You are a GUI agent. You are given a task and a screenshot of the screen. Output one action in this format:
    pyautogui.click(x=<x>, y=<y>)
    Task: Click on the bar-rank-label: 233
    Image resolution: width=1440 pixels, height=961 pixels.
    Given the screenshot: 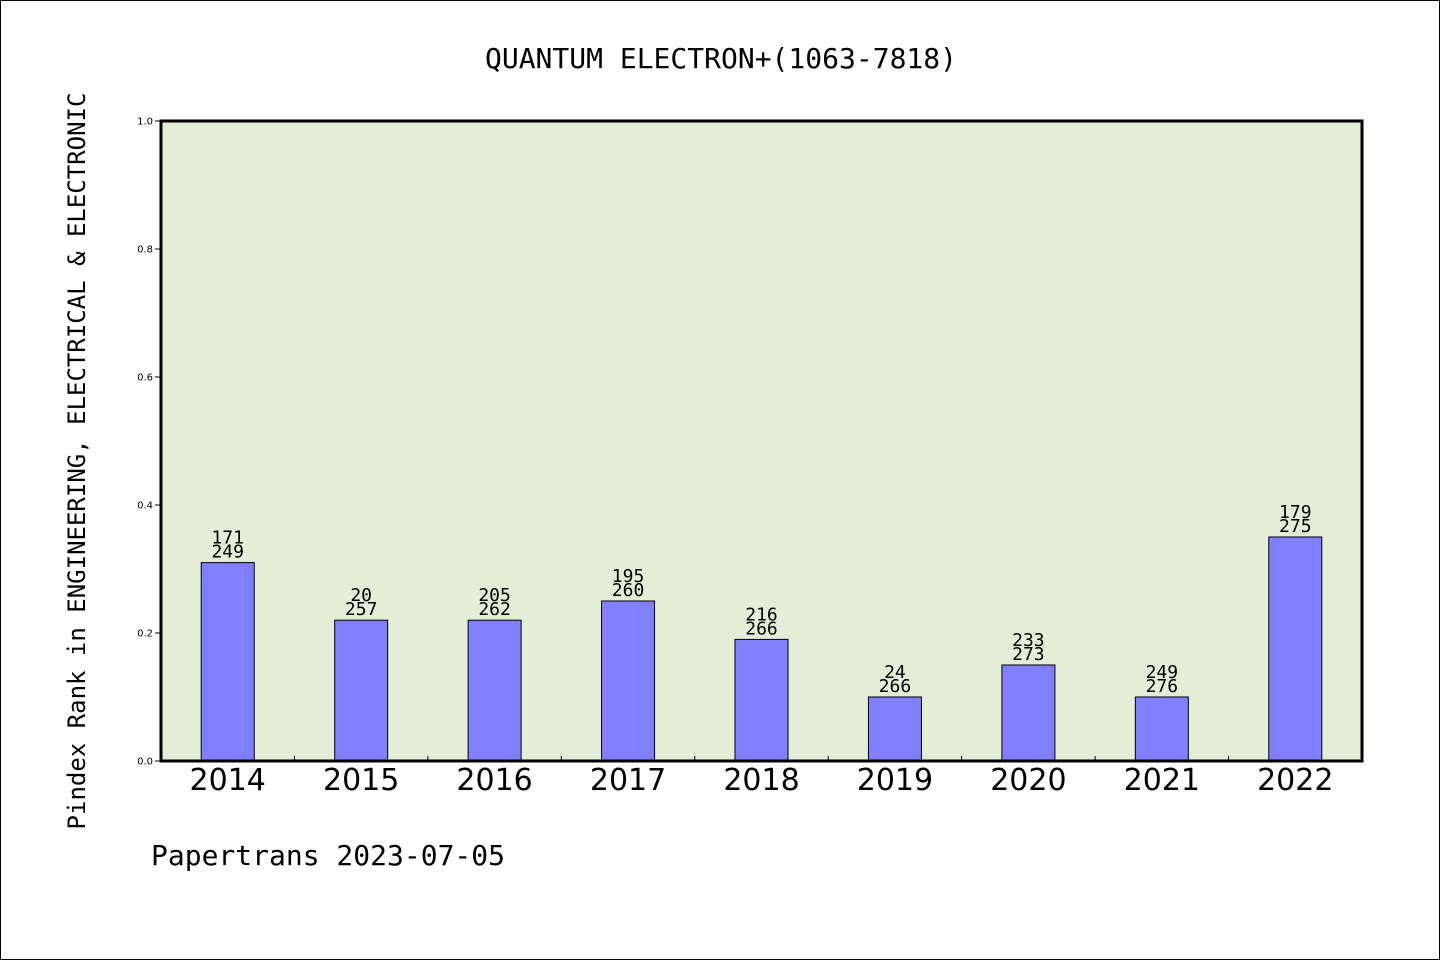 What is the action you would take?
    pyautogui.click(x=1028, y=640)
    